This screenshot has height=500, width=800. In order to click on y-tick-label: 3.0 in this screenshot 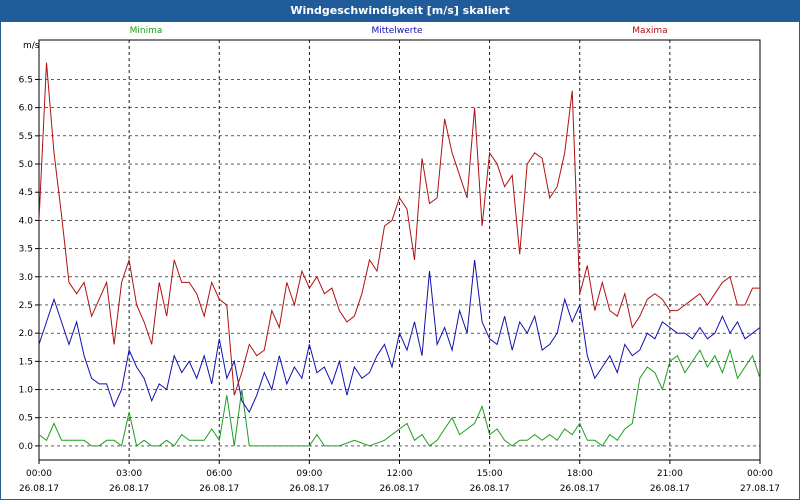, I will do `click(26, 278)`.